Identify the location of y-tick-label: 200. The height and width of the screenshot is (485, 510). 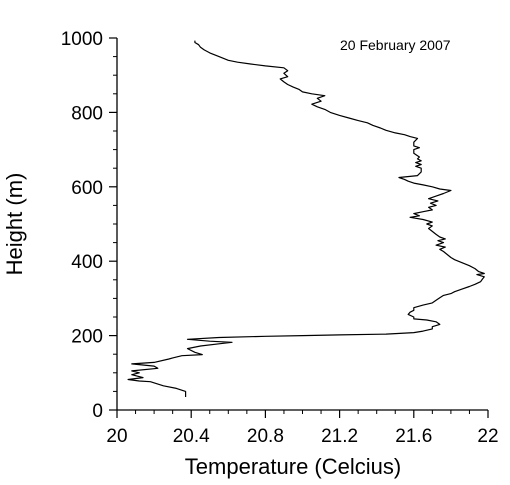
(87, 337).